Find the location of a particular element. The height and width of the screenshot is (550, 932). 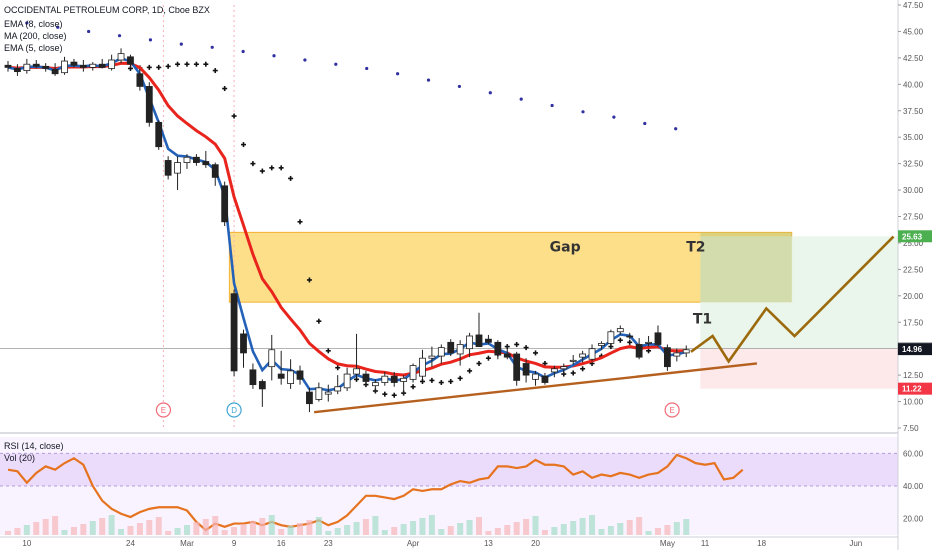

time-tick-label: 24 is located at coordinates (130, 543).